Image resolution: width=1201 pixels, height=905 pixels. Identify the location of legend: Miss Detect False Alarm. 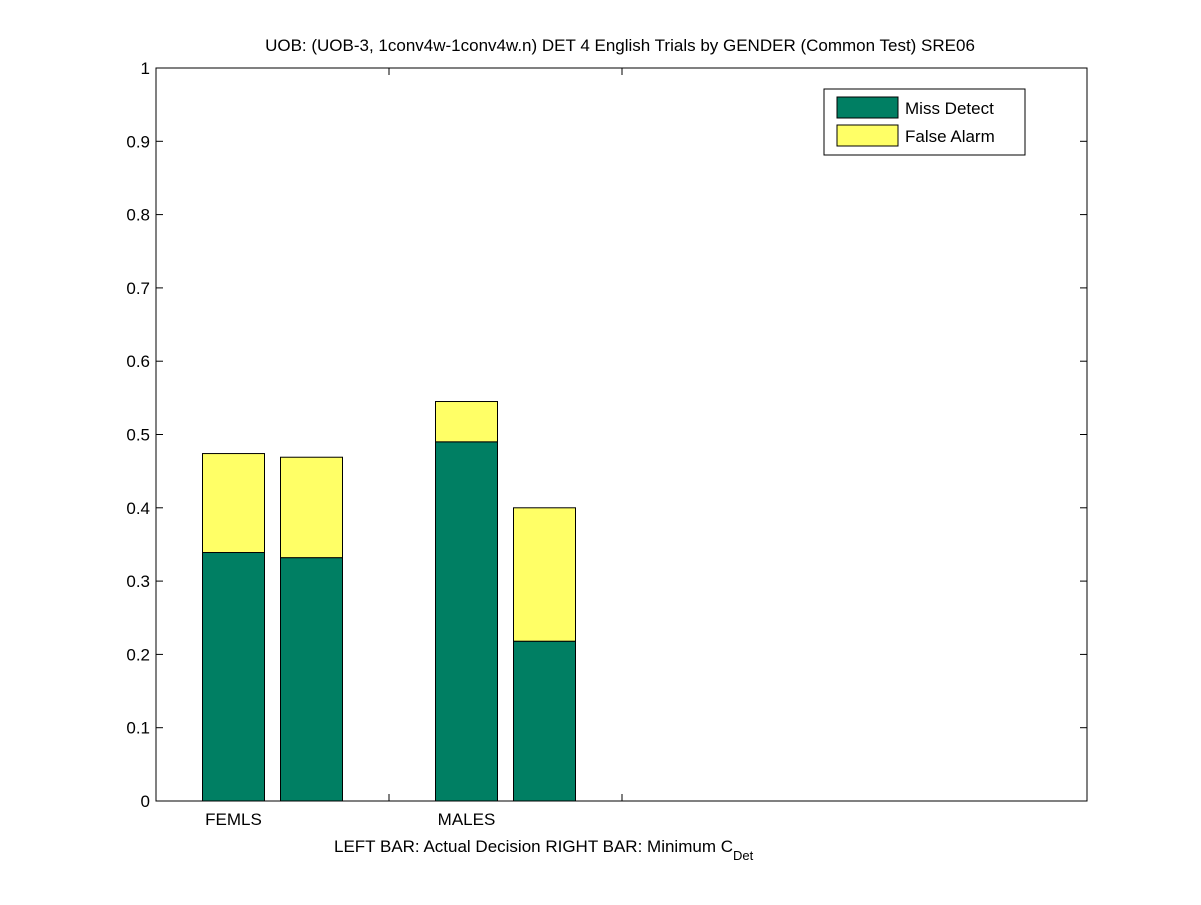
(924, 122).